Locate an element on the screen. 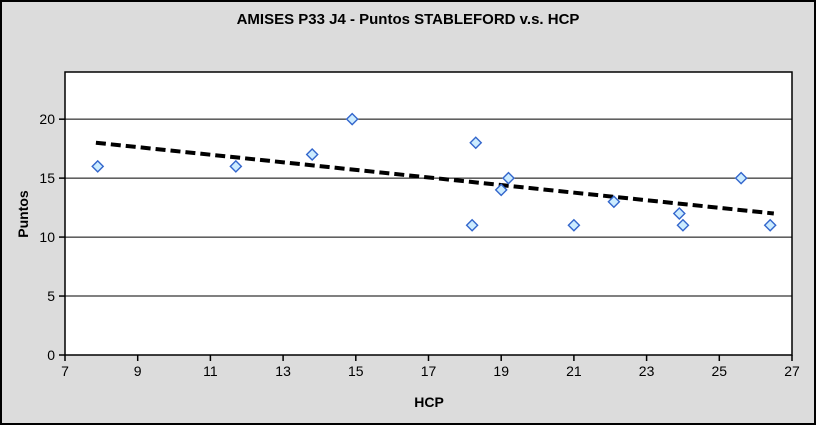 The height and width of the screenshot is (425, 816). y-tick-label: 5 is located at coordinates (51, 296).